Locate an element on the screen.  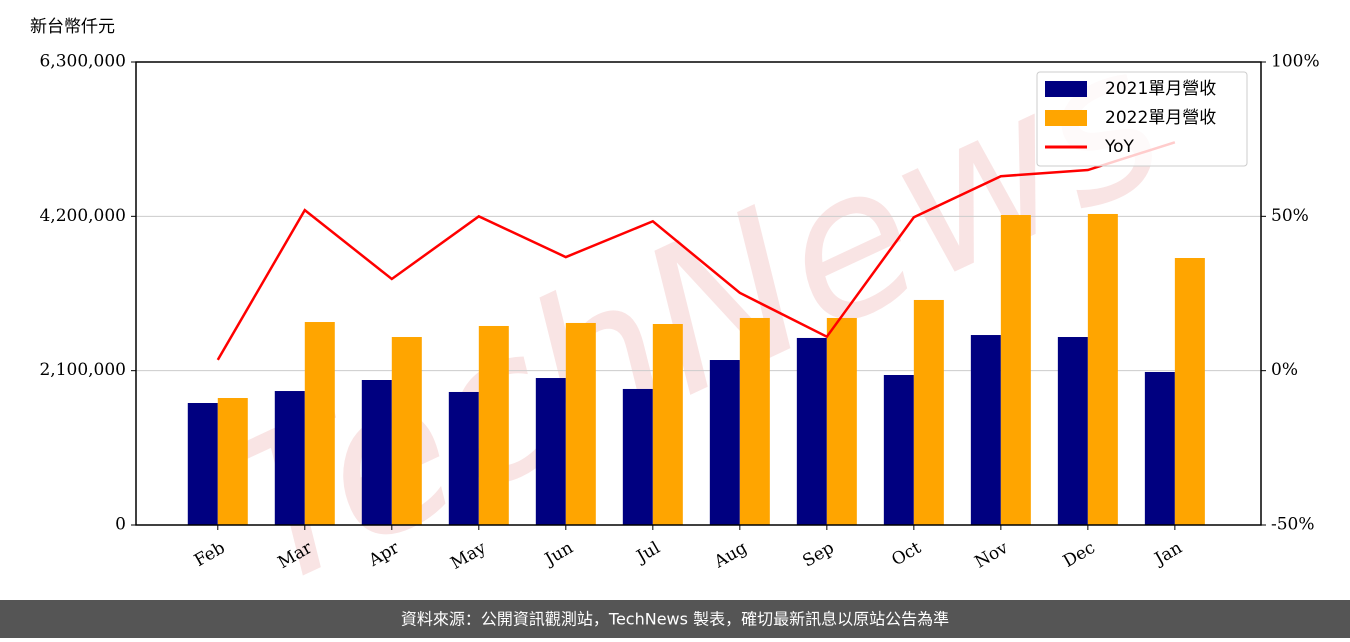
footer-bar is located at coordinates (675, 619).